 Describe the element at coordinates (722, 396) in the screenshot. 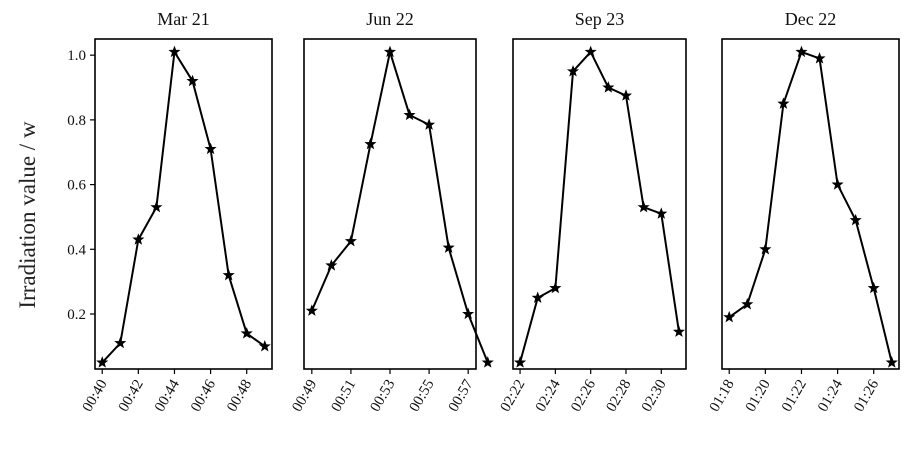

I see `x-tick-label: 01:18` at that location.